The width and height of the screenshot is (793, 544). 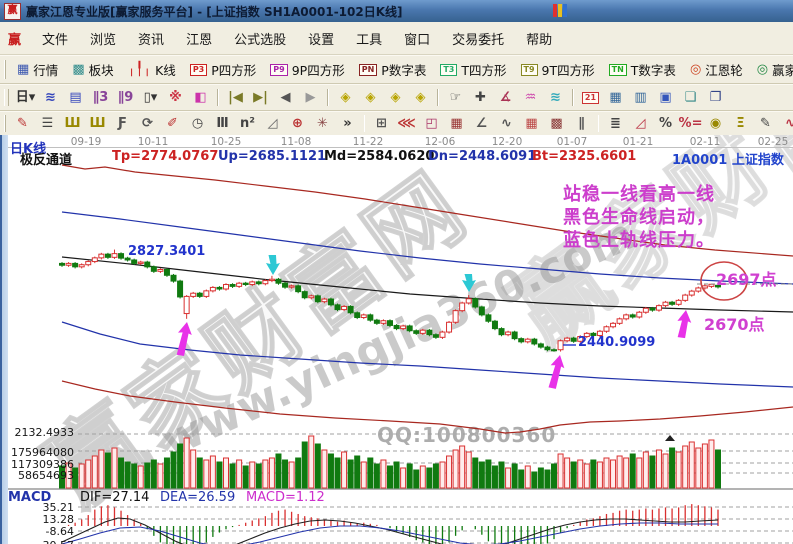 I want to click on next-page-button: ▶, so click(x=310, y=97).